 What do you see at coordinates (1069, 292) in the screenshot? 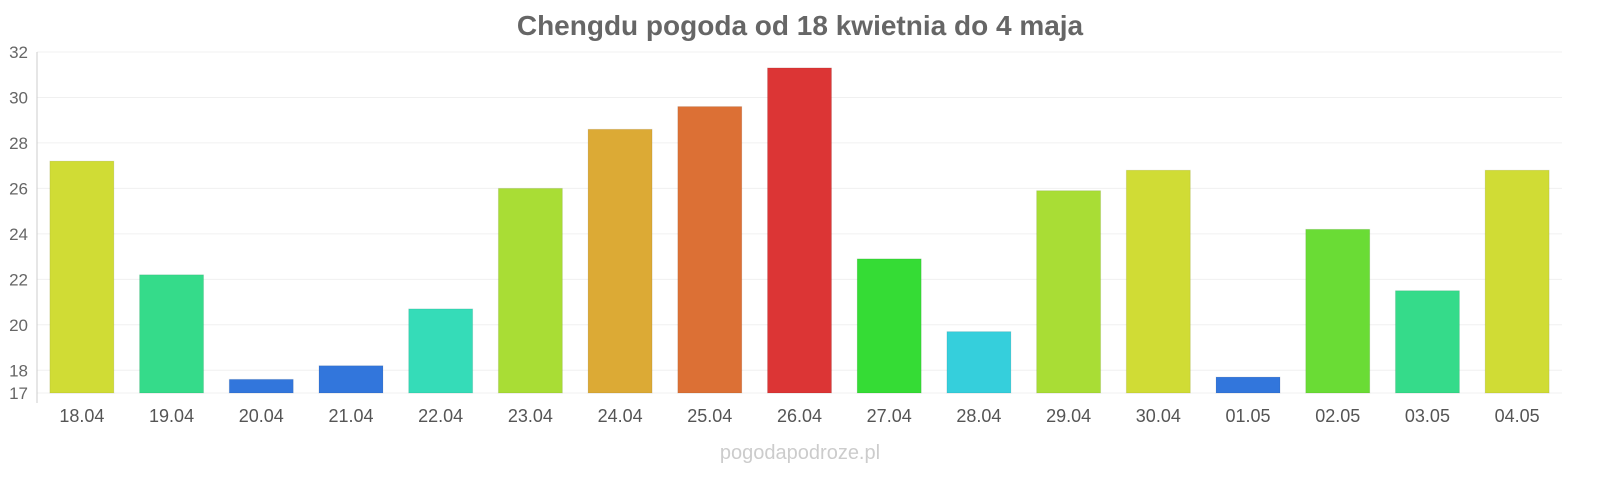
I see `bar-29.04` at bounding box center [1069, 292].